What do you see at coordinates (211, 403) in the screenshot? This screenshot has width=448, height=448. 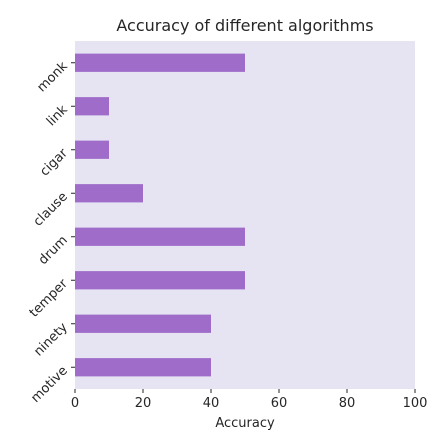 I see `x-tick-label-40: 40` at bounding box center [211, 403].